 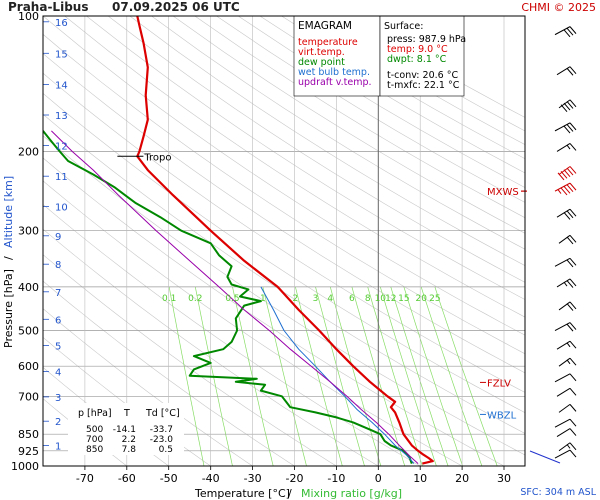 I want to click on y-axis-label-altitude: Altitude [km], so click(x=8, y=212).